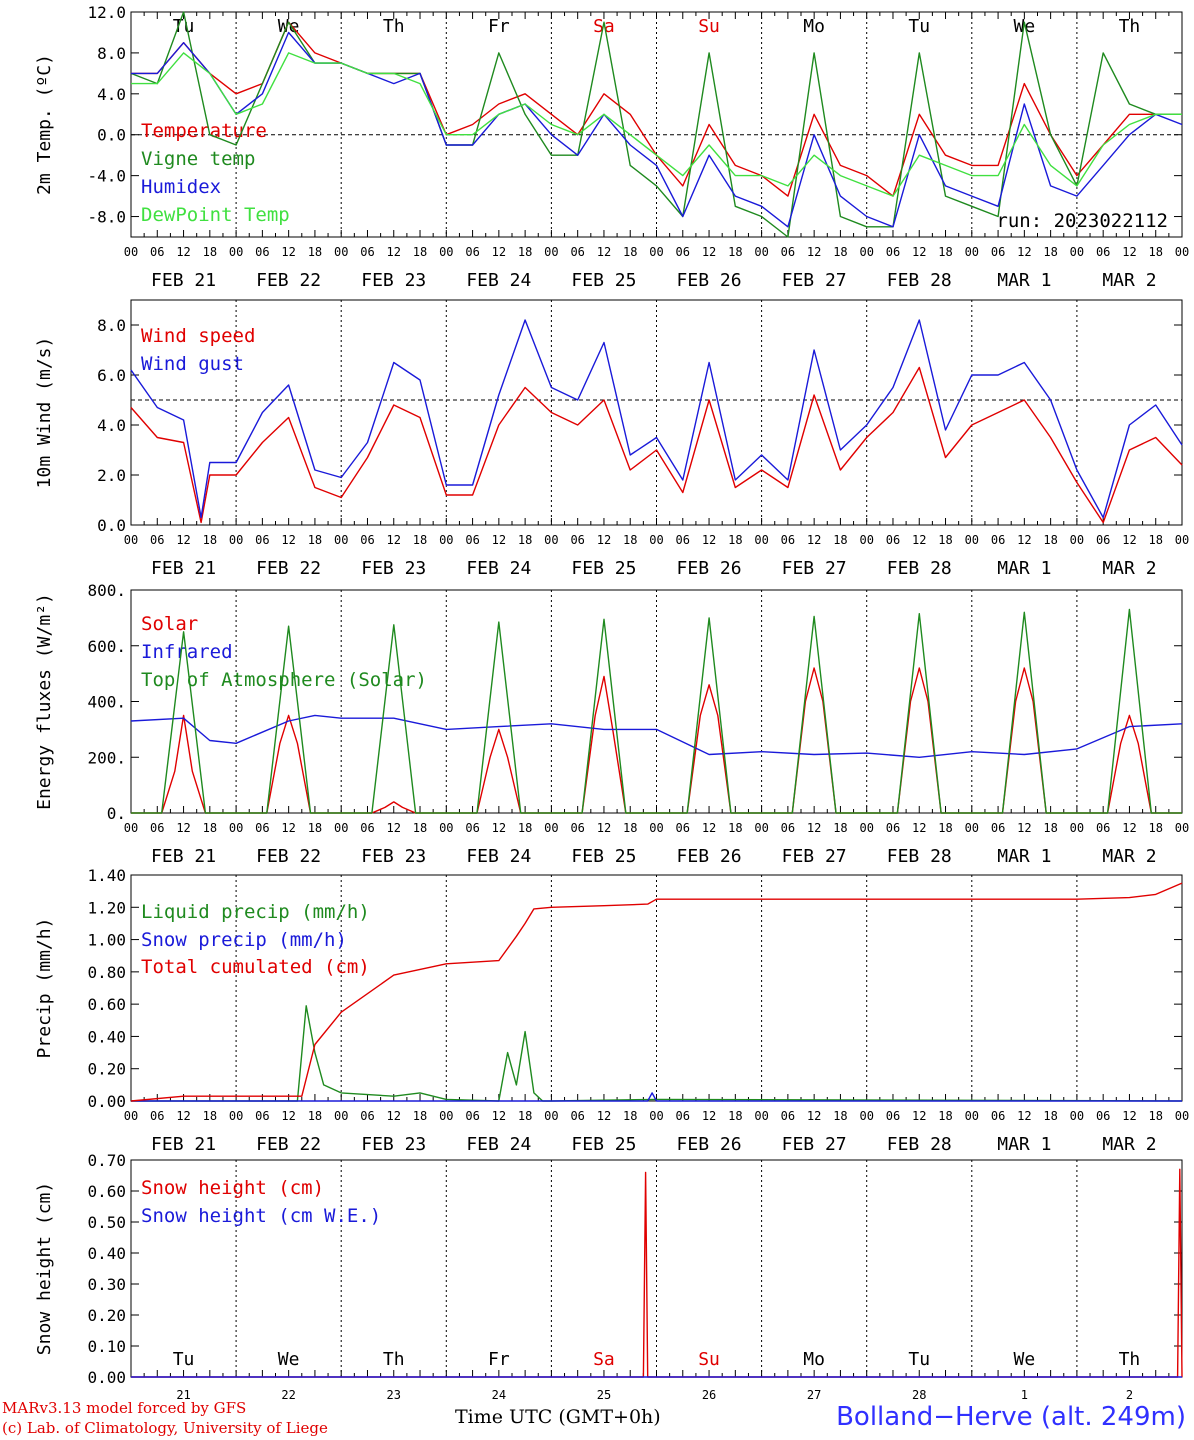 This screenshot has width=1194, height=1440. I want to click on y-axis-title: 10m Wind (m/s), so click(44, 413).